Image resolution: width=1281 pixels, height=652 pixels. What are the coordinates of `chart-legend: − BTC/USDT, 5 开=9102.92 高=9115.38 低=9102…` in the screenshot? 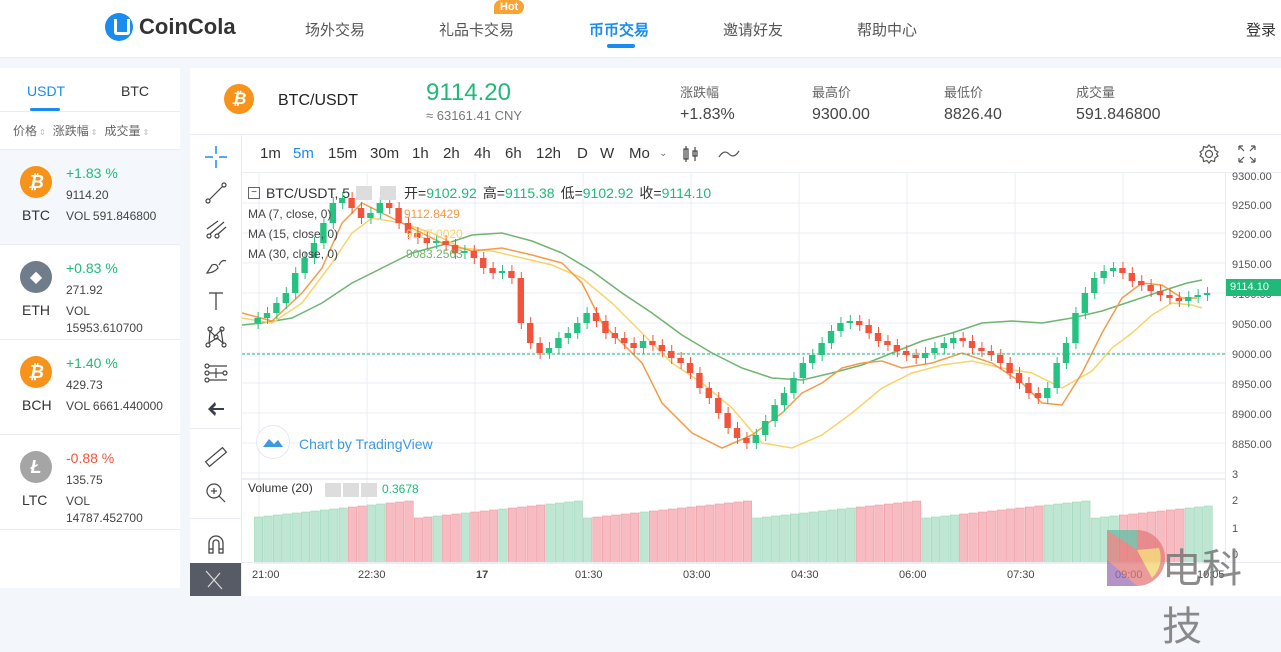 It's located at (479, 193).